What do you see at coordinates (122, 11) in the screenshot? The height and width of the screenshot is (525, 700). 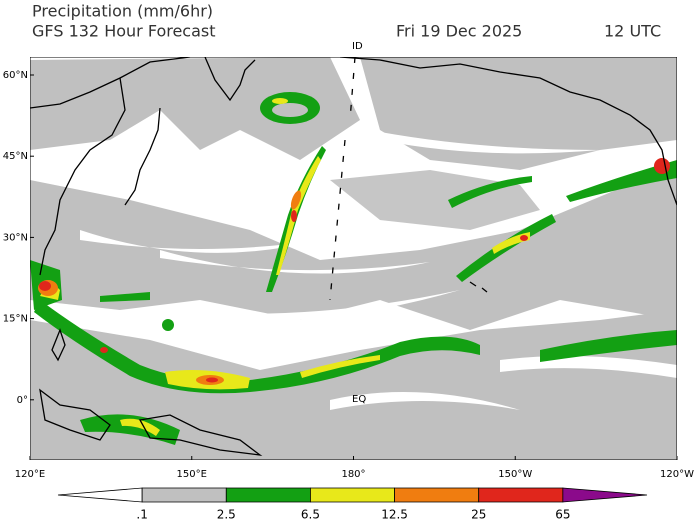 I see `title: Precipitation (mm/6hr)` at bounding box center [122, 11].